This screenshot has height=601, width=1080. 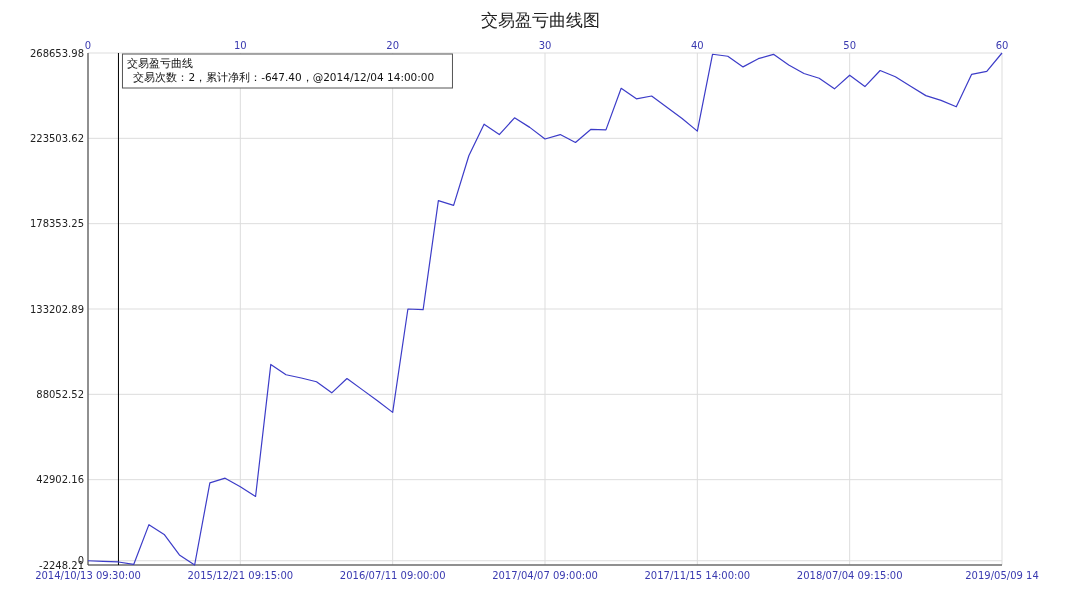 What do you see at coordinates (56, 138) in the screenshot?
I see `y-tick-label: 223503.62` at bounding box center [56, 138].